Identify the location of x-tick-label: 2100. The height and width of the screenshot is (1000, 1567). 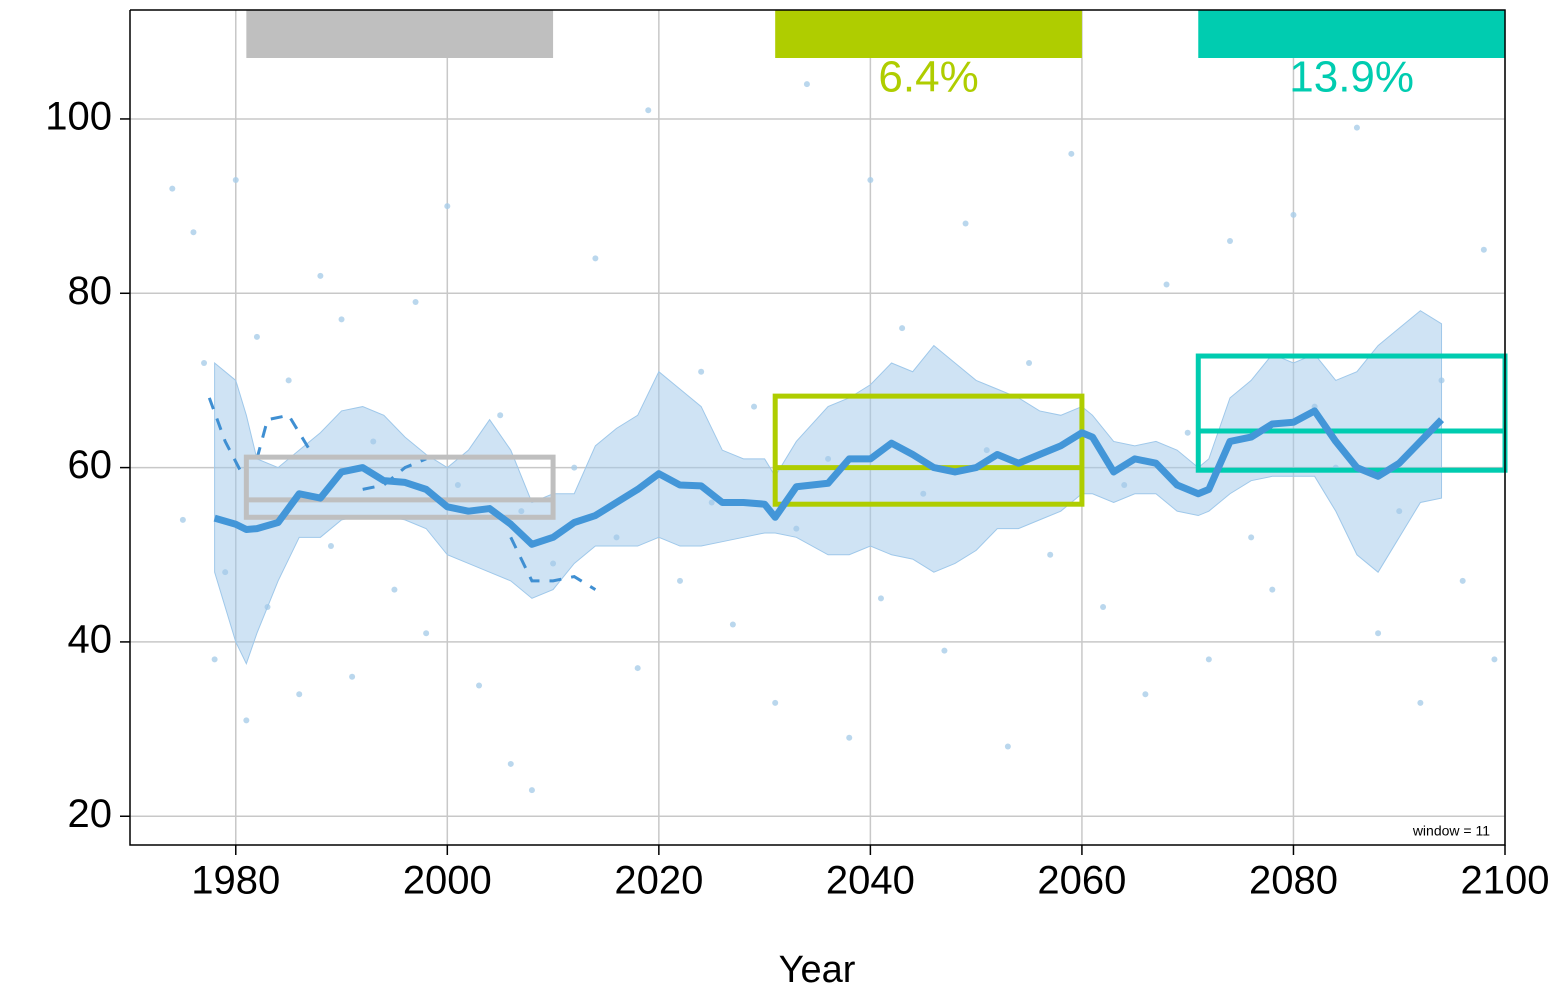
(1505, 881).